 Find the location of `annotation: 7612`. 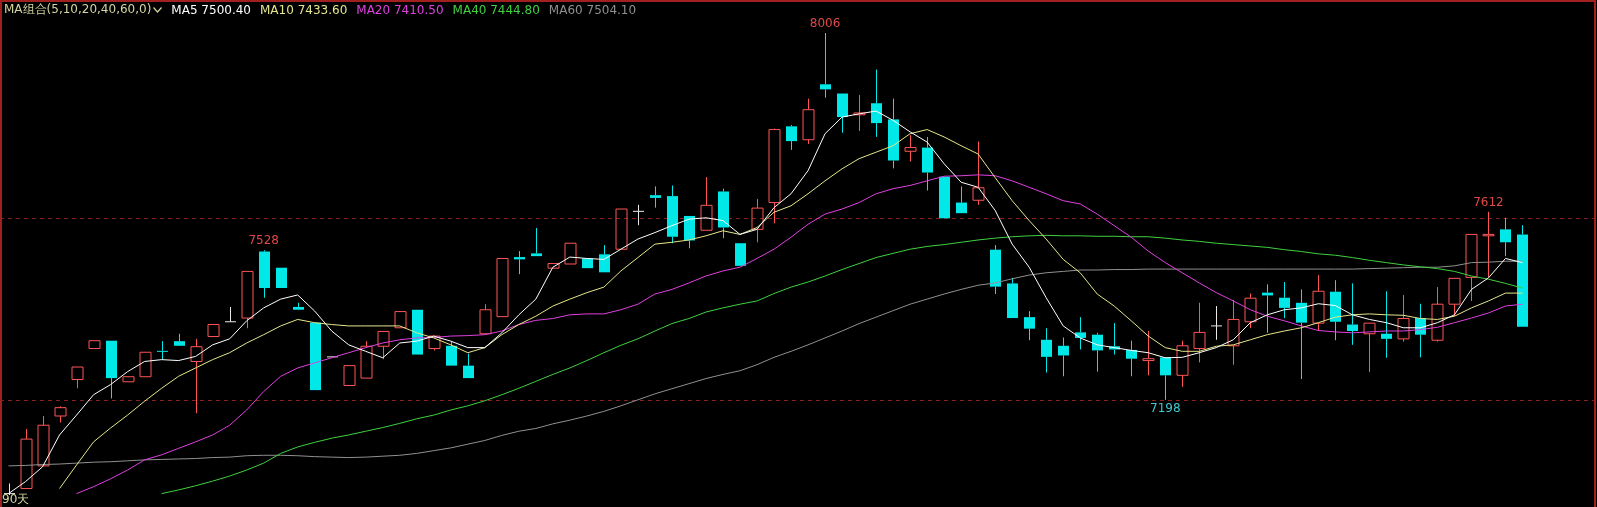

annotation: 7612 is located at coordinates (1488, 201).